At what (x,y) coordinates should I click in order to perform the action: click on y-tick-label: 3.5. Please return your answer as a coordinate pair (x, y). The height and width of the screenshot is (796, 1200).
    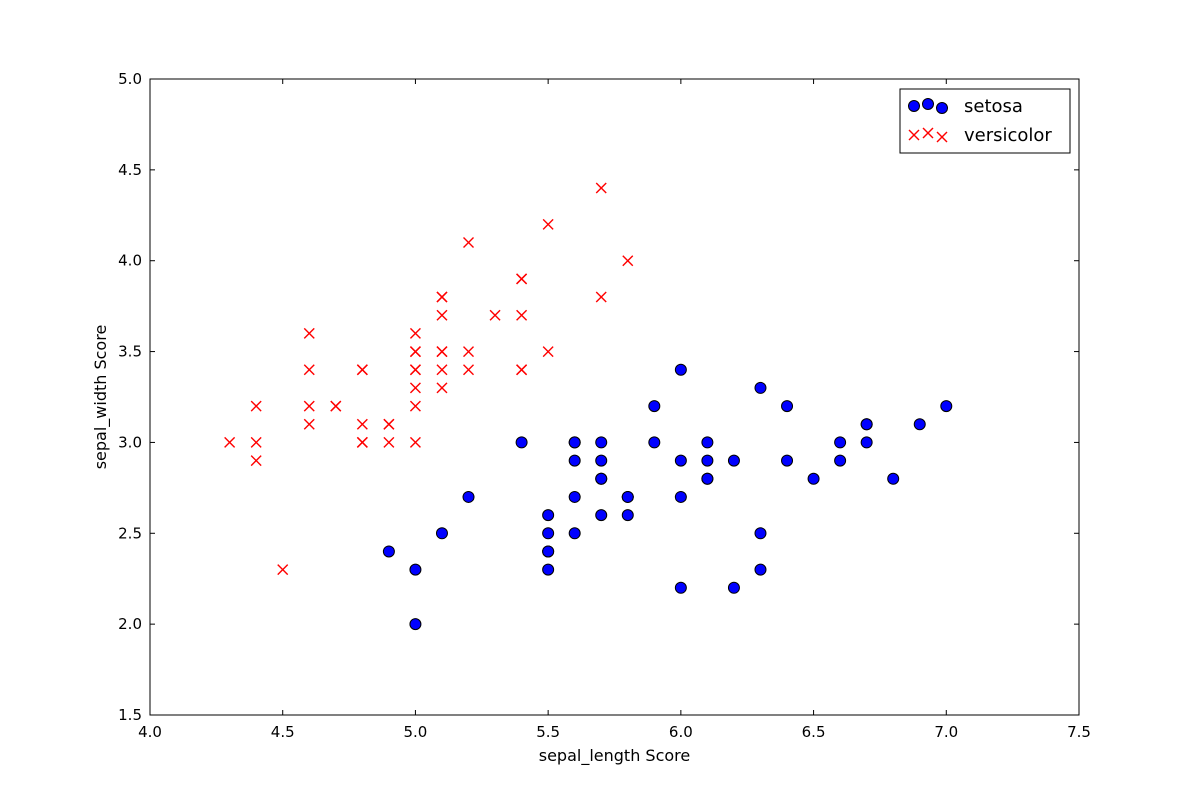
    Looking at the image, I should click on (130, 352).